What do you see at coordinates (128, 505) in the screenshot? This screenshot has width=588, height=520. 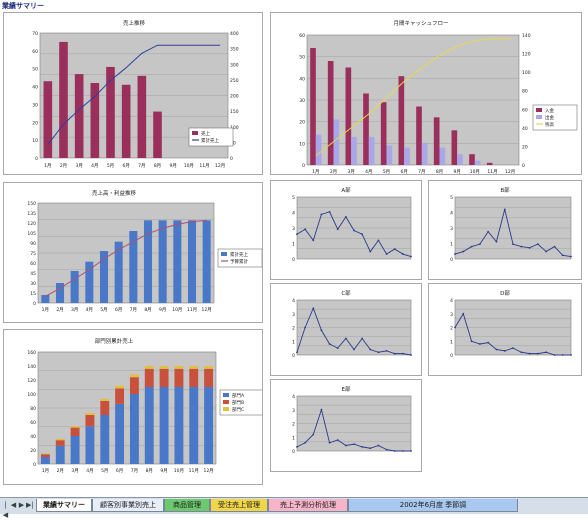 I see `sheet-tab-customer: 顧客別事業別売上` at bounding box center [128, 505].